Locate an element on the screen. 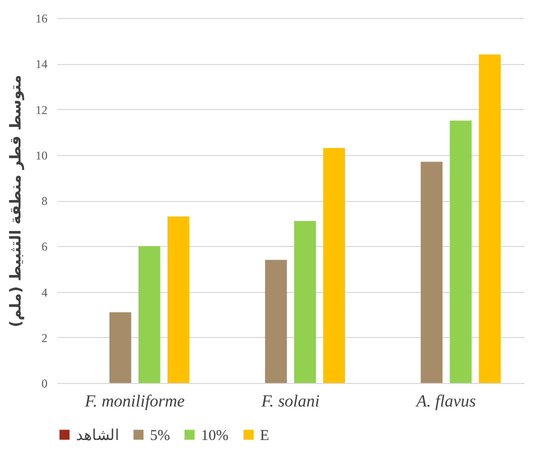  x-tick-label: F. solani is located at coordinates (290, 401).